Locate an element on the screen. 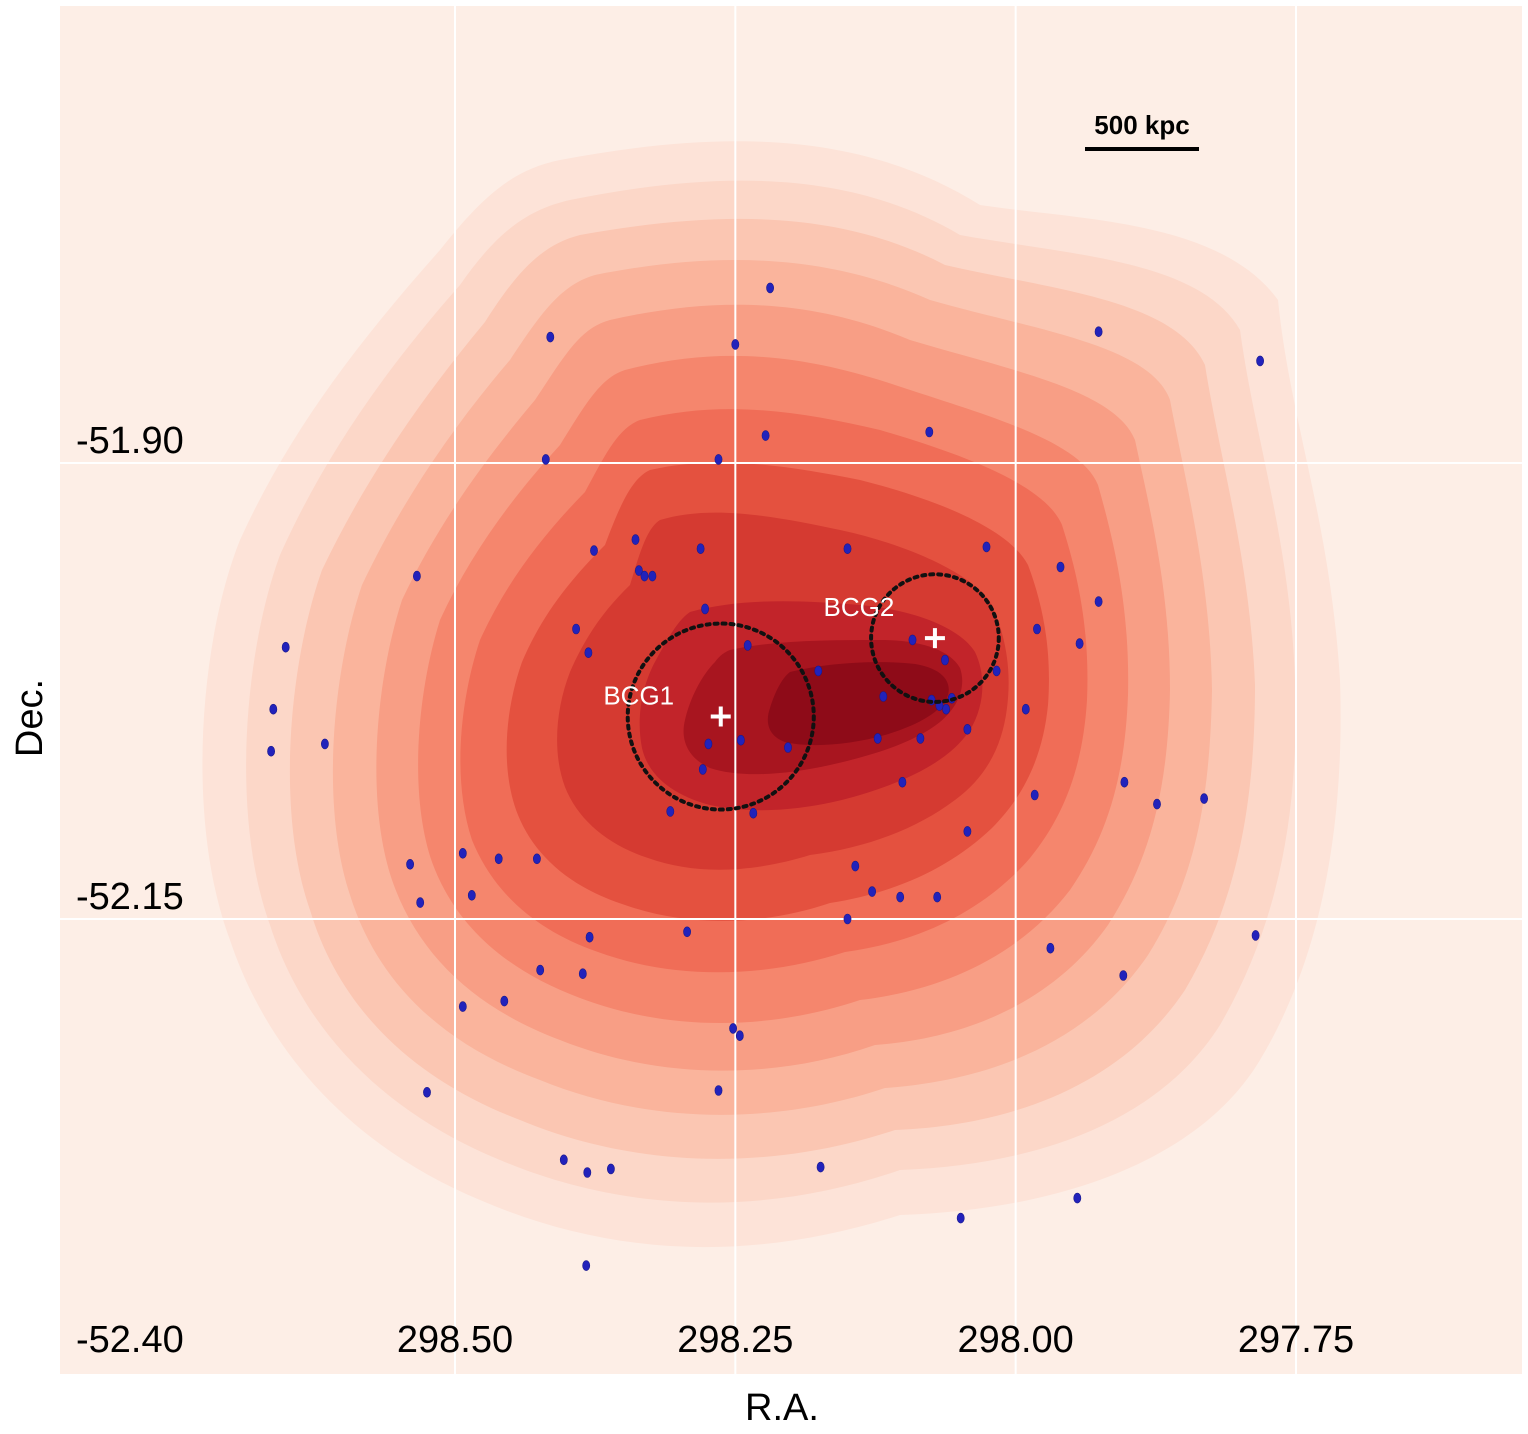  x-tick-labels: 298.50 298.25 298.00 297.75 is located at coordinates (875, 1340).